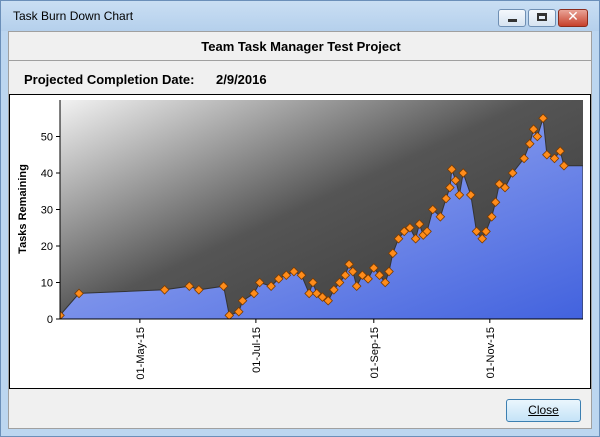  I want to click on minimize-button, so click(512, 18).